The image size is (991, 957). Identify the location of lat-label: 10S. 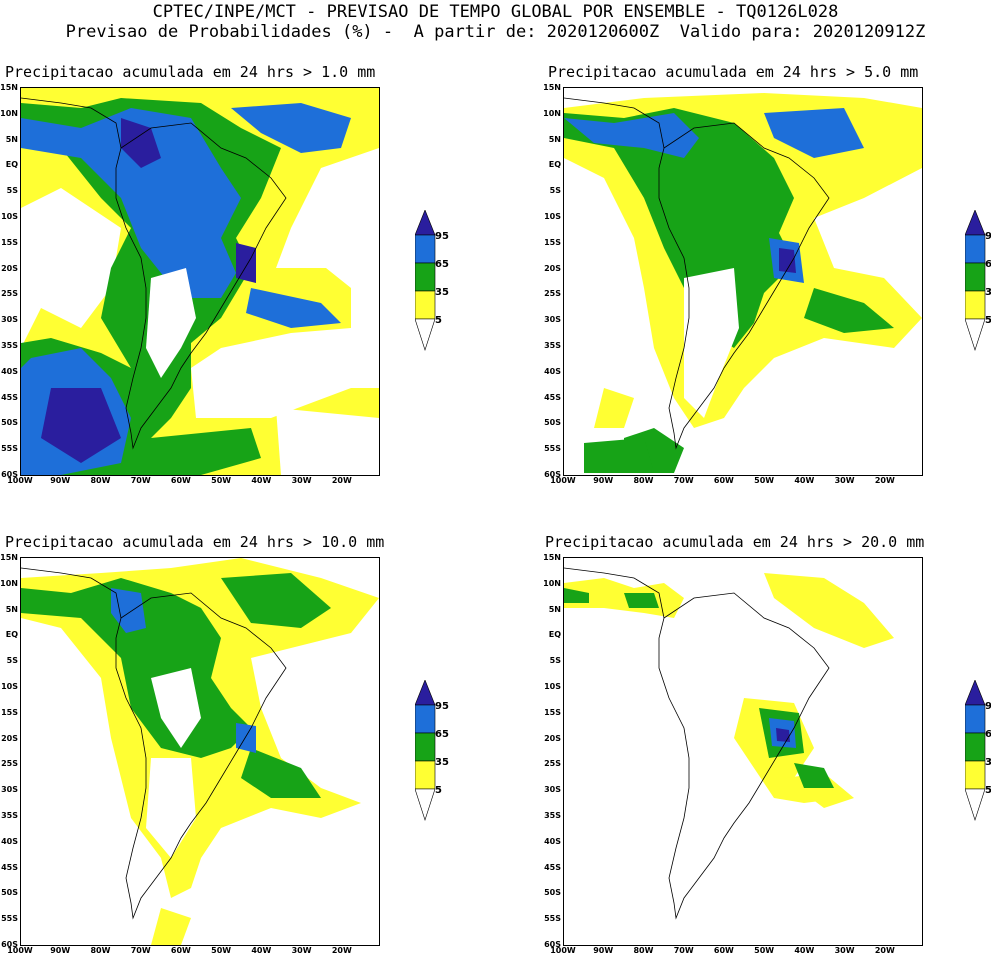
(9, 216).